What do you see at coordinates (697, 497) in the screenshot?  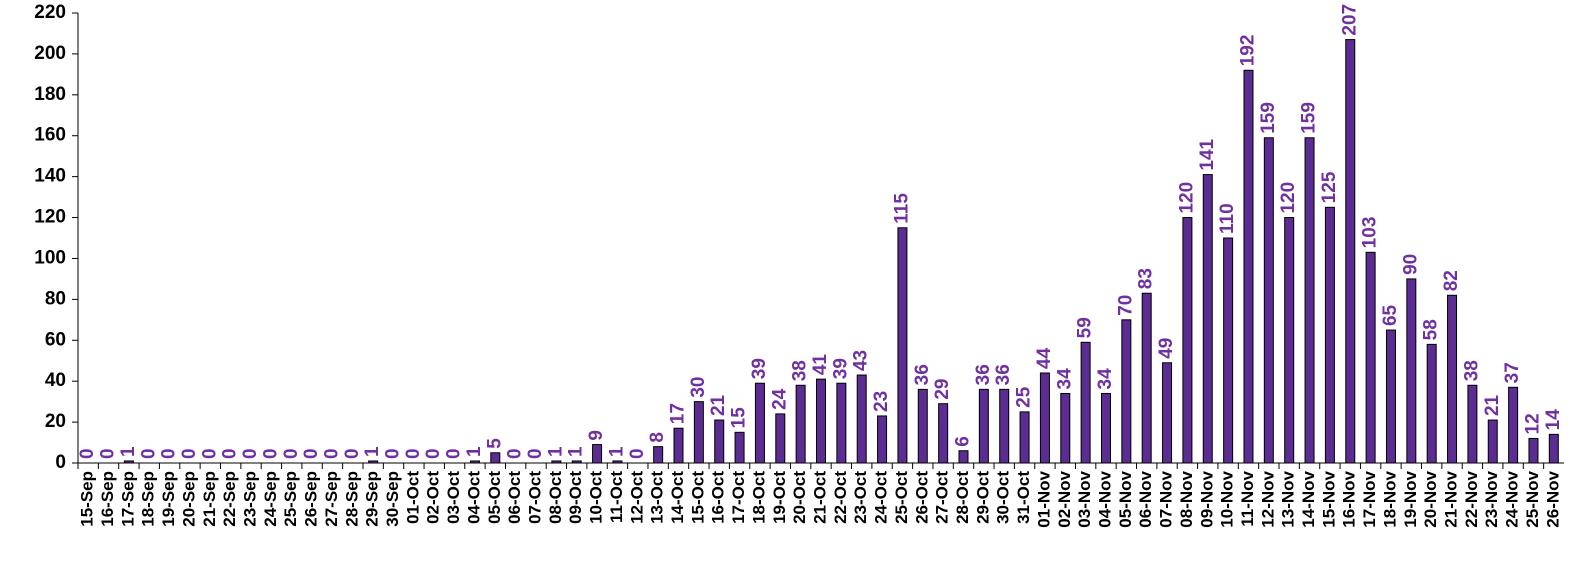 I see `x-tick-label: 15-Oct` at bounding box center [697, 497].